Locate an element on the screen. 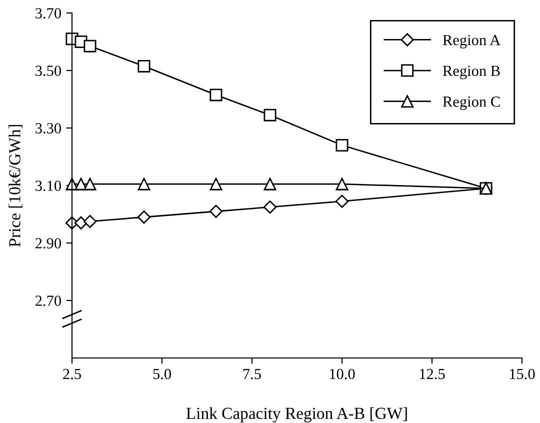 The width and height of the screenshot is (540, 423). legend-label: Region B is located at coordinates (471, 73).